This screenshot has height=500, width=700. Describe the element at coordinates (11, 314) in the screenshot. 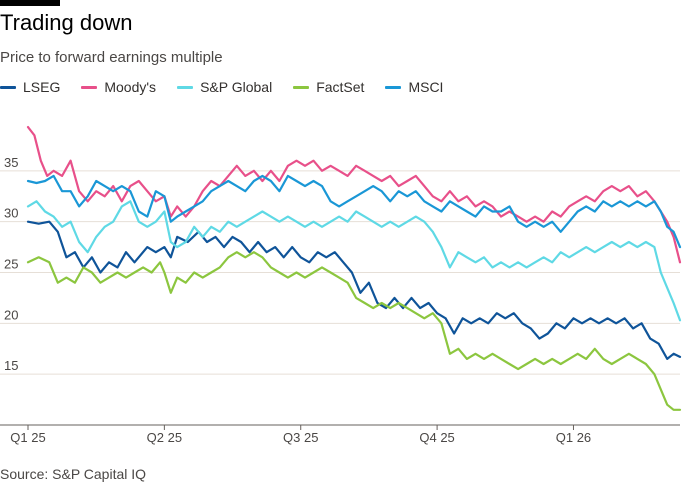

I see `y-tick-label: 20` at that location.